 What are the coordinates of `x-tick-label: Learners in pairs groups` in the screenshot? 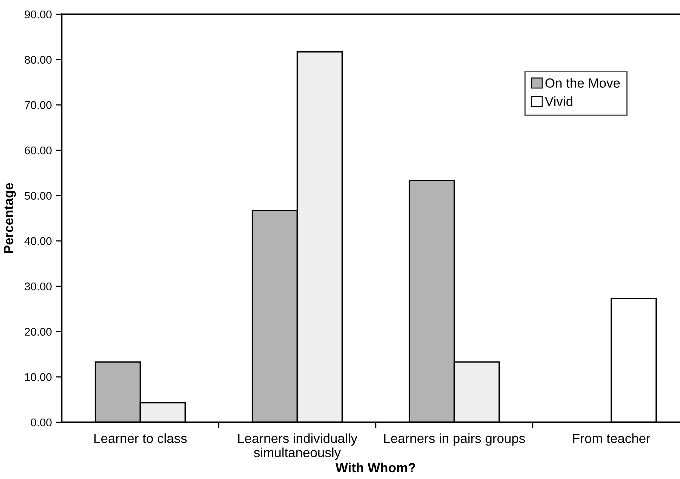 It's located at (455, 440).